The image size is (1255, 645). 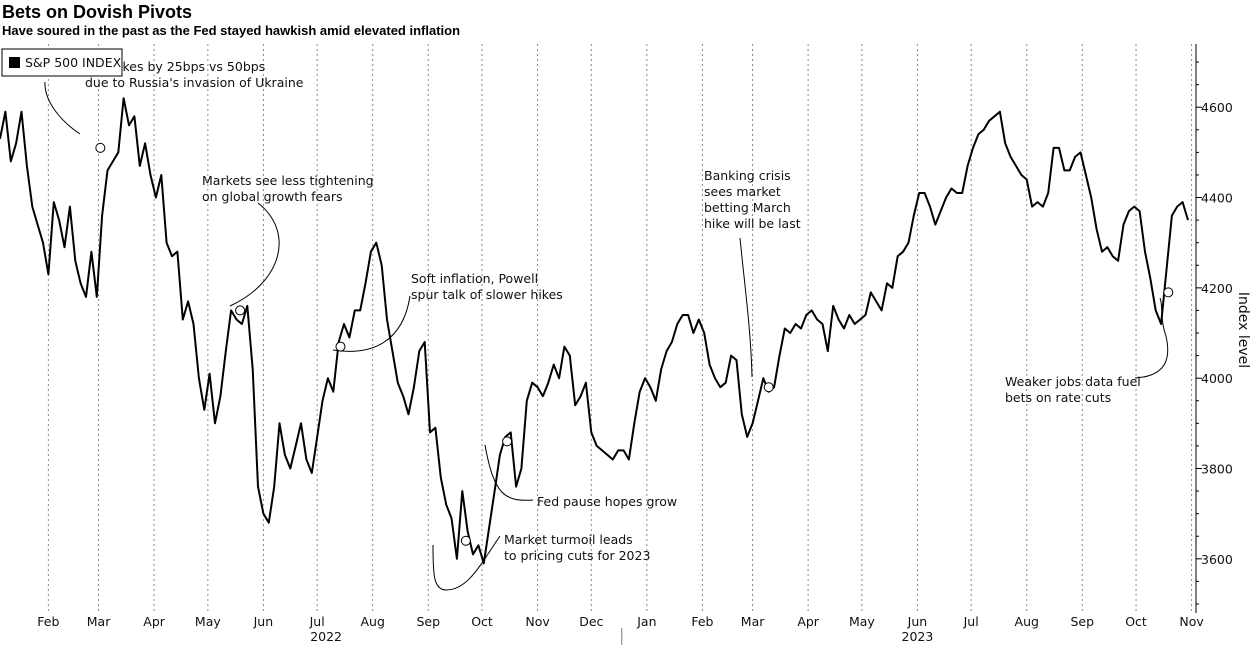 I want to click on annotation-line: Banking crisis, so click(x=747, y=175).